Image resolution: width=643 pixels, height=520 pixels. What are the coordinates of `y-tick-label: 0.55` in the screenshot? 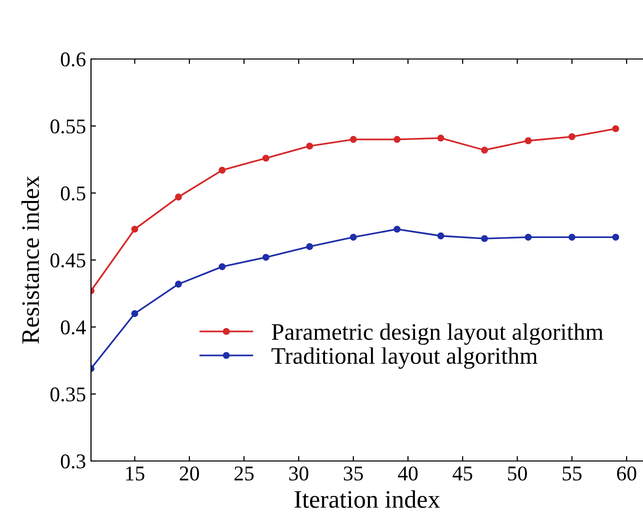 It's located at (68, 126).